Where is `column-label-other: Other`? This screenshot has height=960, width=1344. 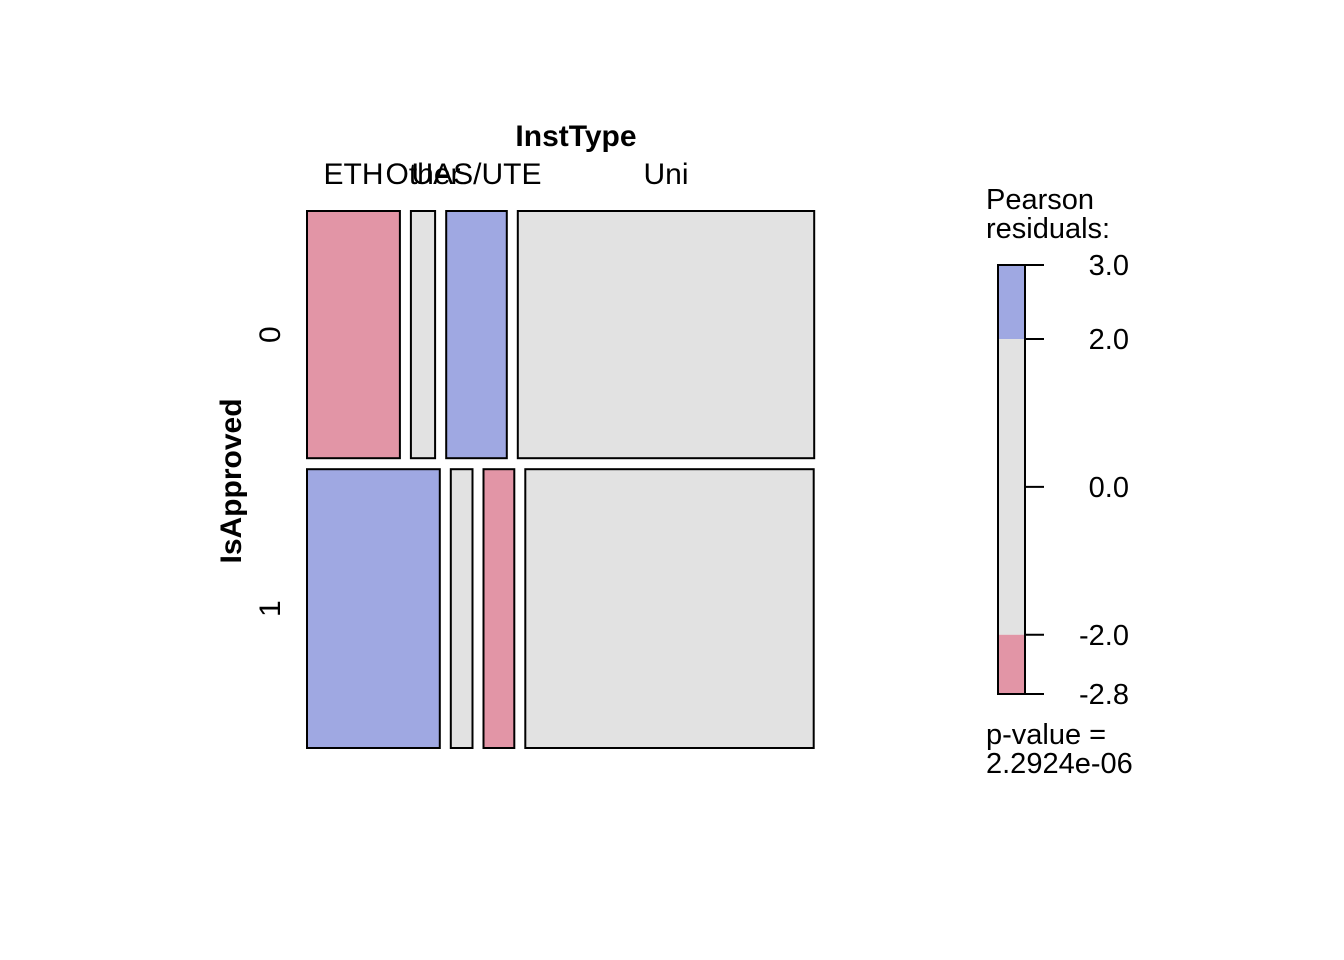 column-label-other: Other is located at coordinates (422, 174).